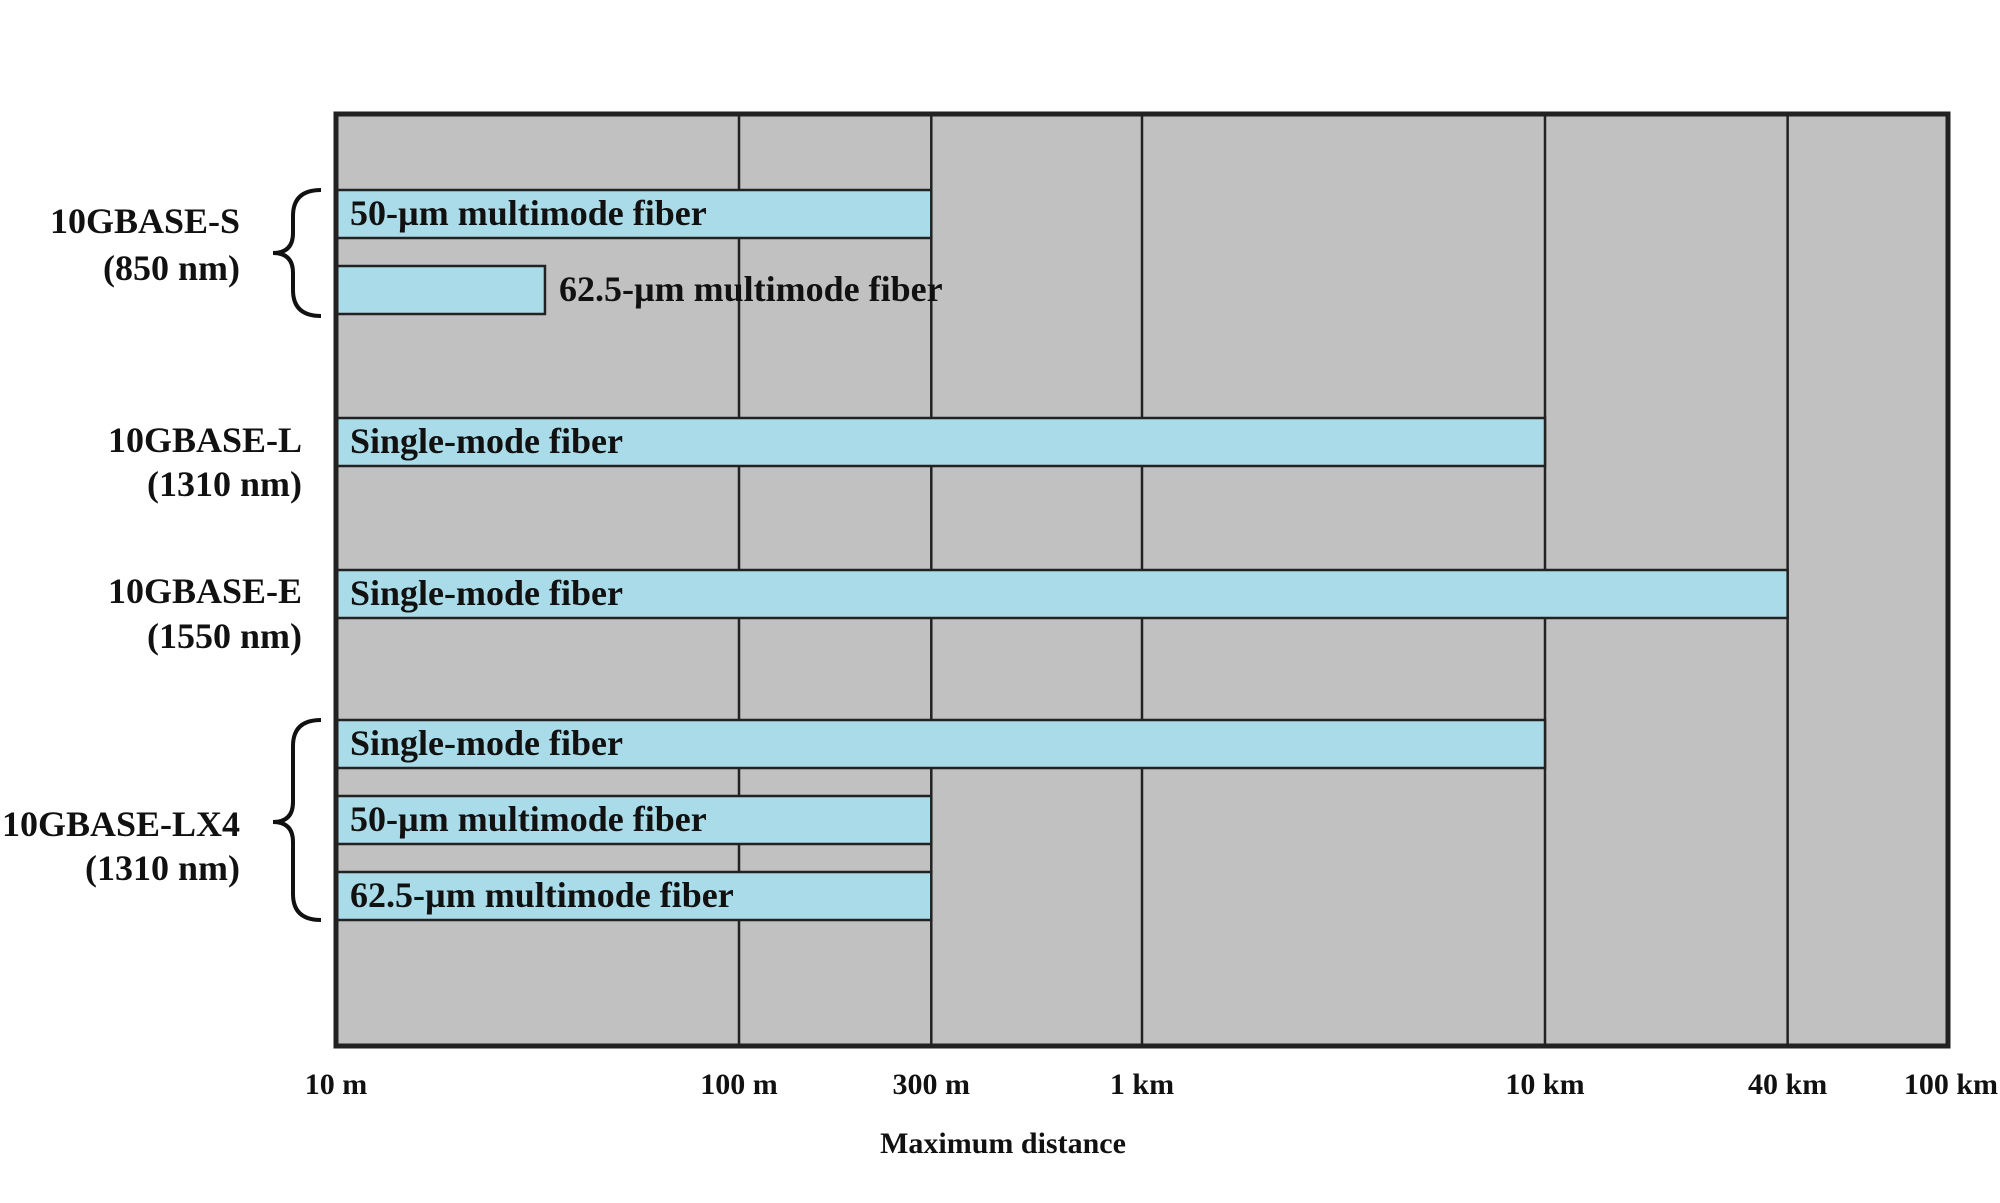 This screenshot has height=1203, width=2000. Describe the element at coordinates (1544, 1084) in the screenshot. I see `x-tick-label: 10 km` at that location.